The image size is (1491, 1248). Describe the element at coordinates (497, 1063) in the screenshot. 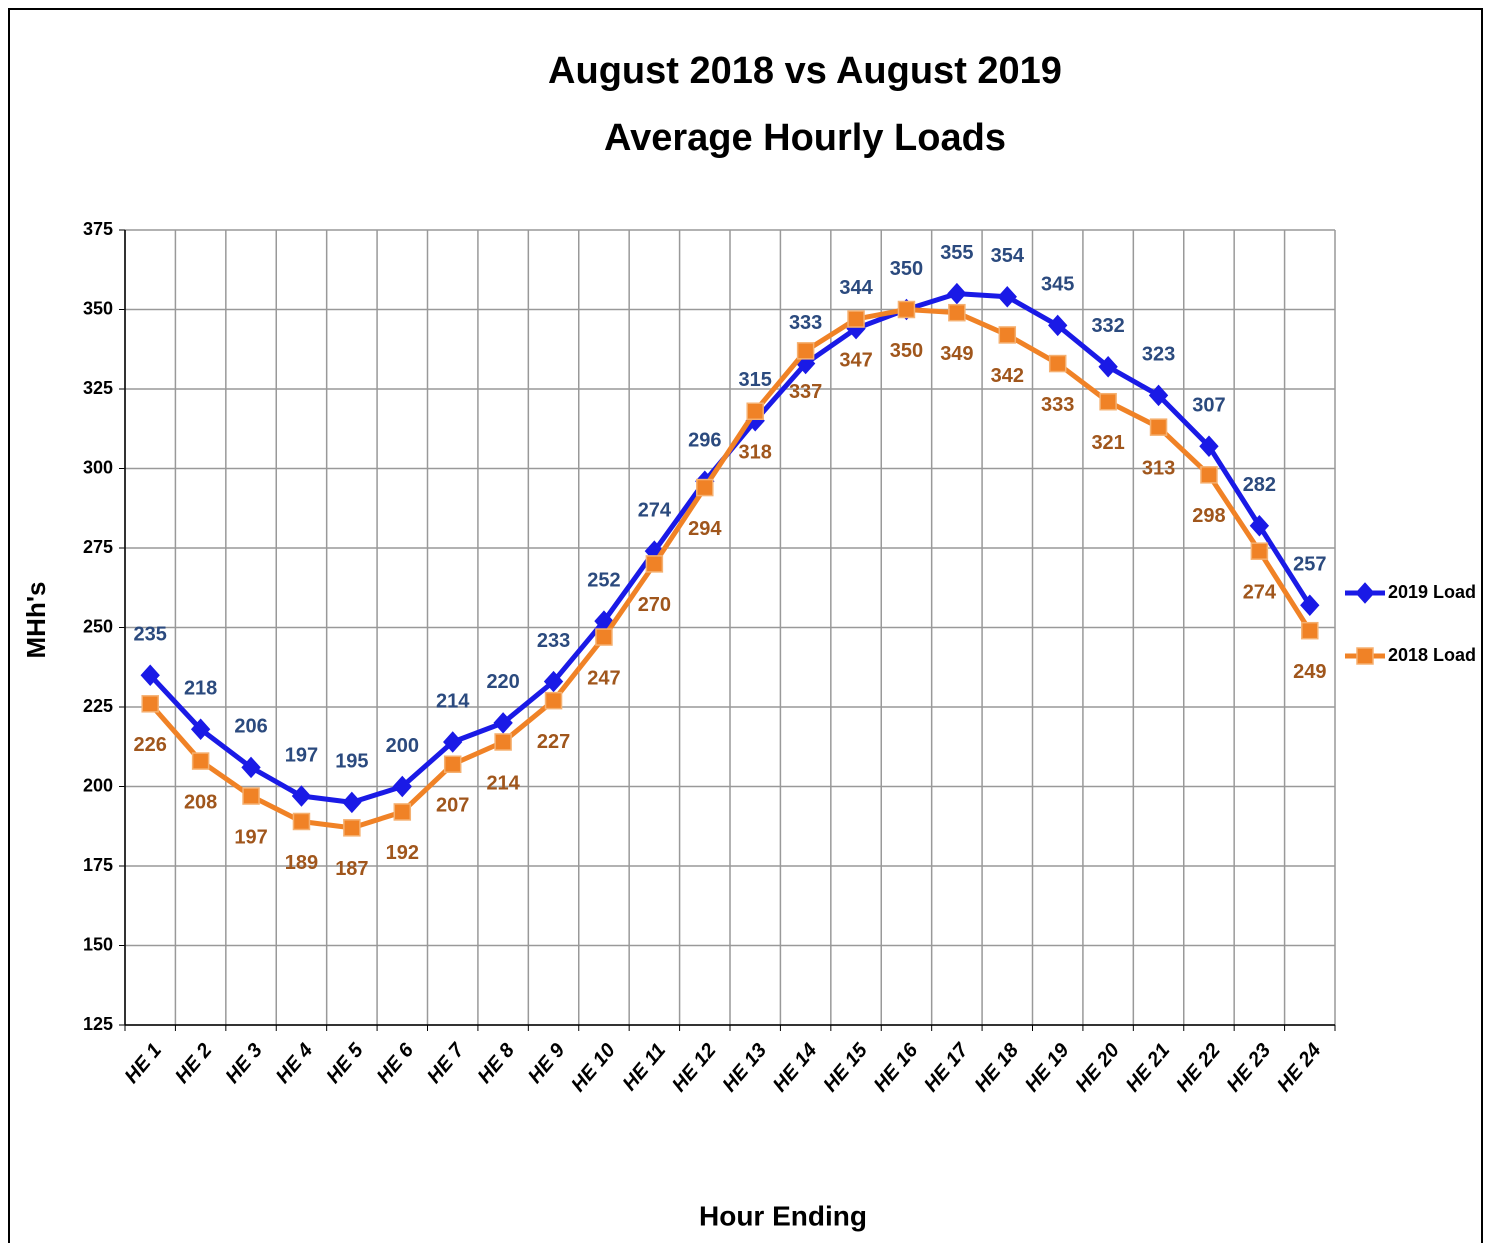

I see `x-tick-label: HE 8` at that location.